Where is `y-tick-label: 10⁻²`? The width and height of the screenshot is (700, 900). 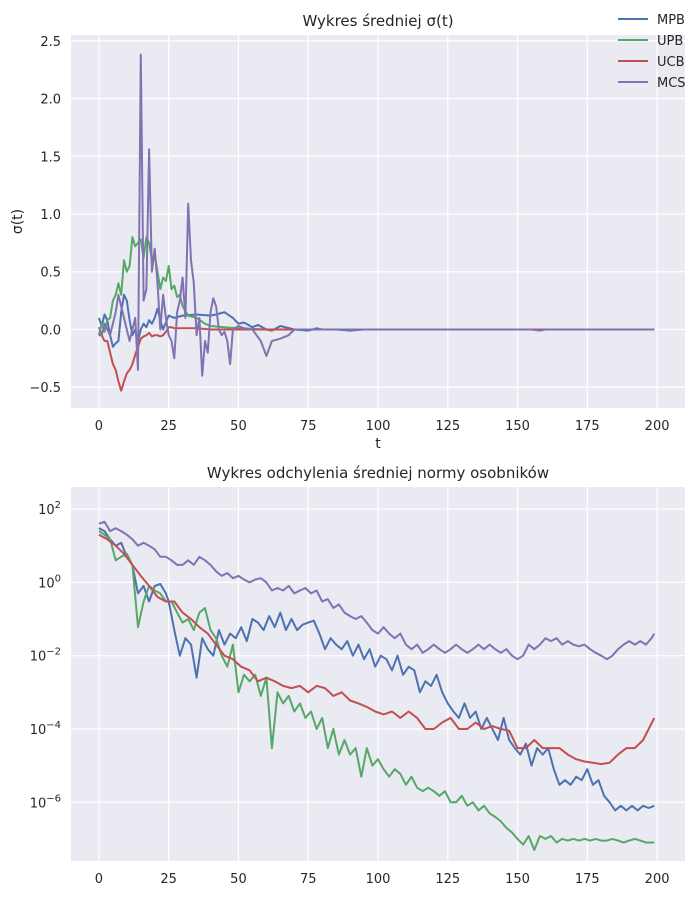 y-tick-label: 10⁻² is located at coordinates (45, 656).